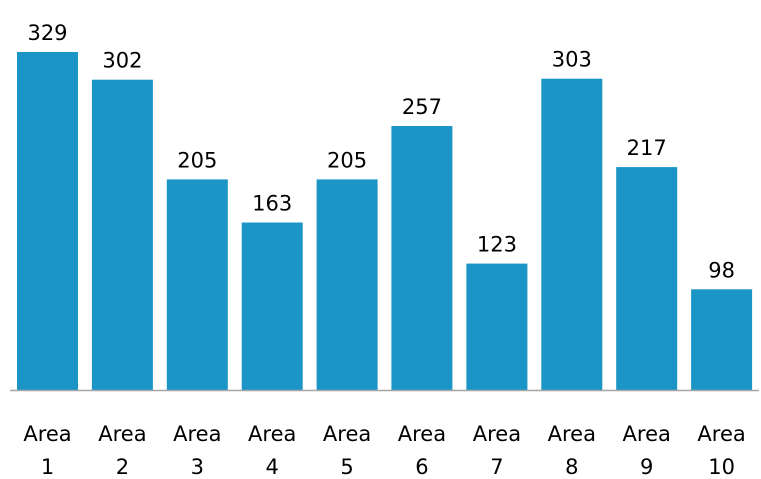 This screenshot has width=761, height=479. What do you see at coordinates (197, 467) in the screenshot?
I see `x-tick-label-number: 3` at bounding box center [197, 467].